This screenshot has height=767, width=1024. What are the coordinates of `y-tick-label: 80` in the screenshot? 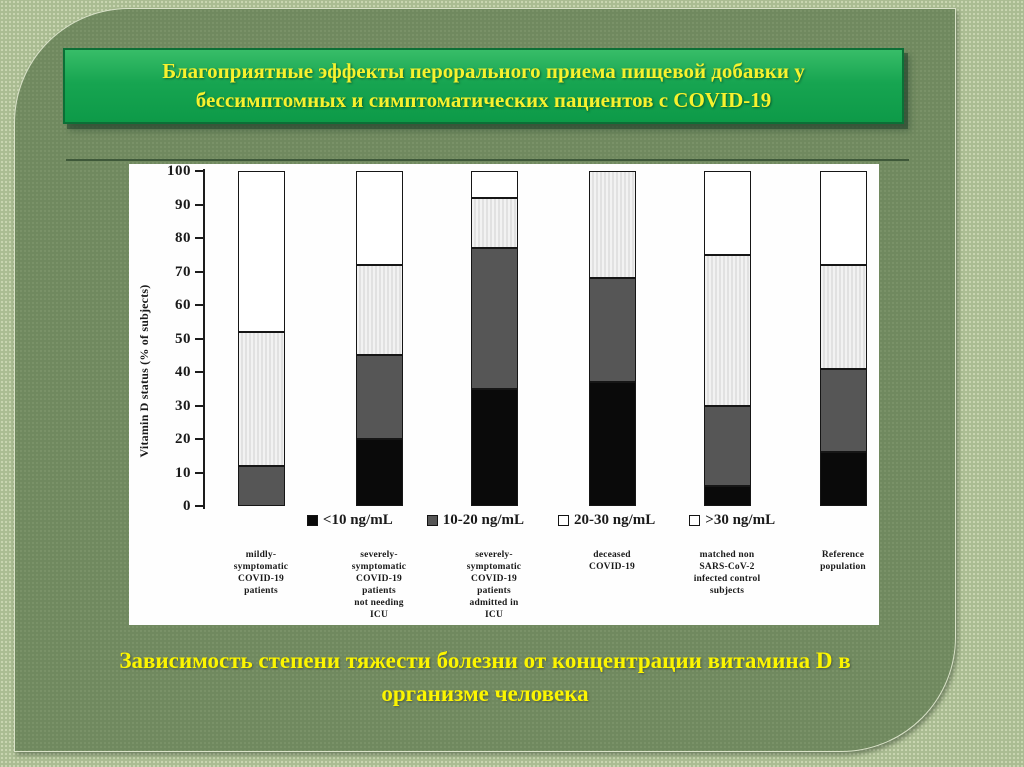 It's located at (183, 238).